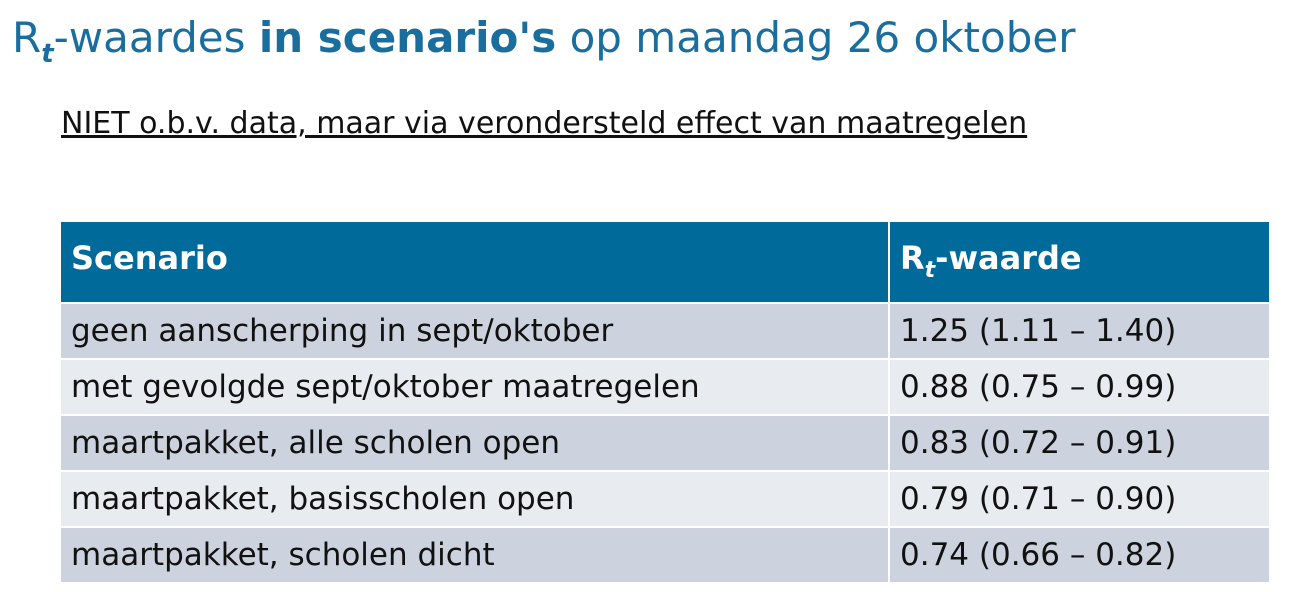 This screenshot has width=1289, height=592. What do you see at coordinates (912, 258) in the screenshot?
I see `header-r: R` at bounding box center [912, 258].